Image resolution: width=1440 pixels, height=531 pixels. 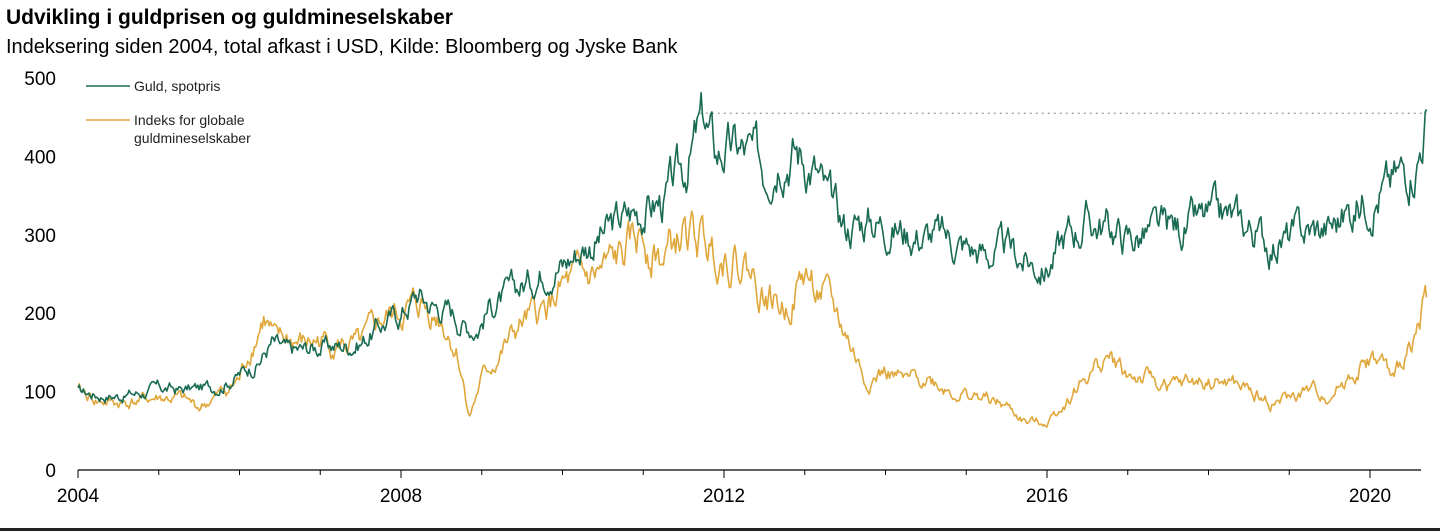 What do you see at coordinates (50, 471) in the screenshot?
I see `y-tick-label: 0` at bounding box center [50, 471].